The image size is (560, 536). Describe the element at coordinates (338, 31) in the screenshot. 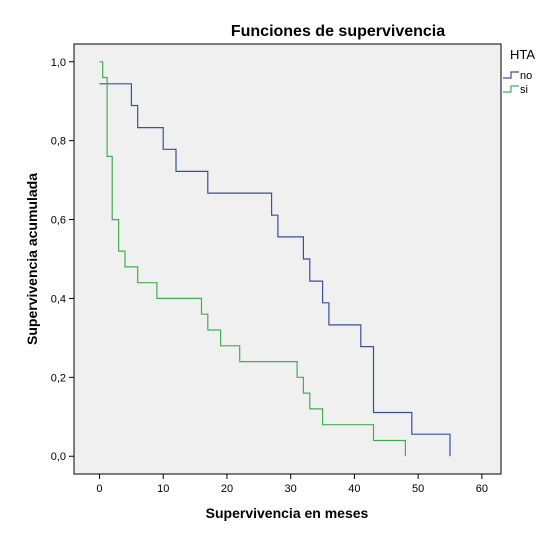

I see `chart-title: Funciones de supervivencia` at that location.